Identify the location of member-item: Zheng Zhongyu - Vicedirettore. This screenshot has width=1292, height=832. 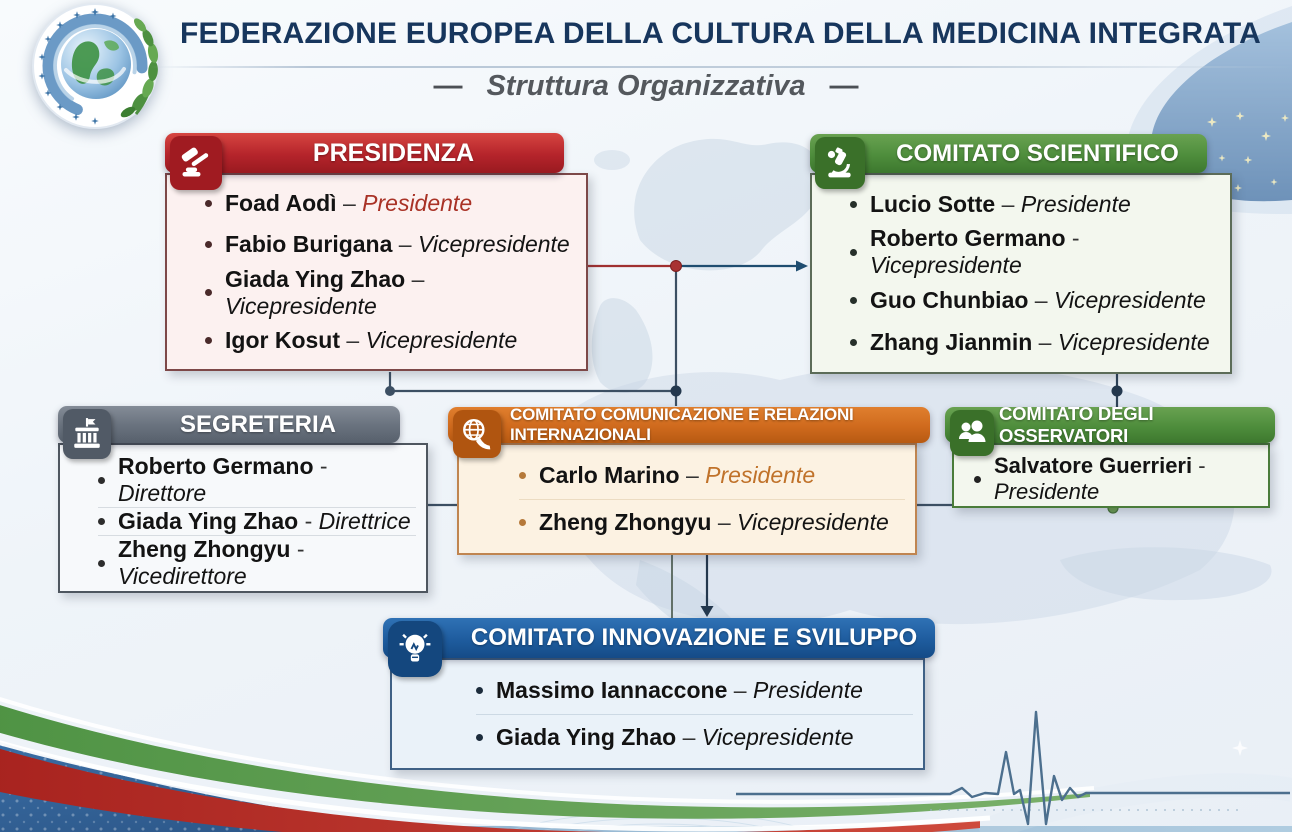
(257, 562).